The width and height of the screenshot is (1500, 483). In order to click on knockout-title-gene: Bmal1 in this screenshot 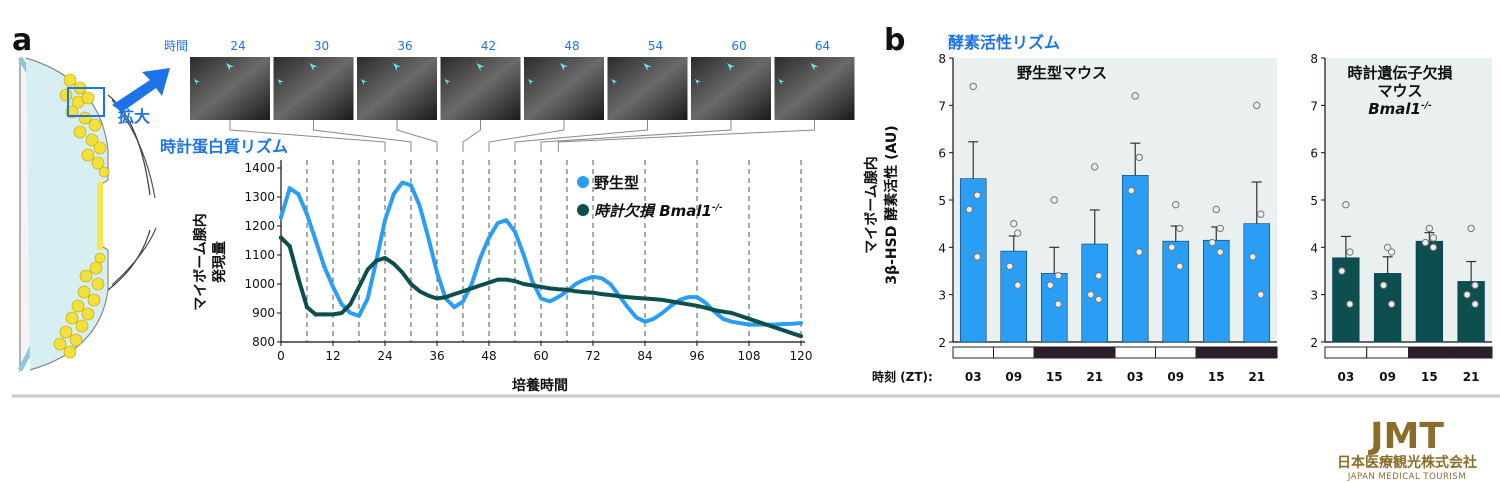, I will do `click(1394, 109)`.